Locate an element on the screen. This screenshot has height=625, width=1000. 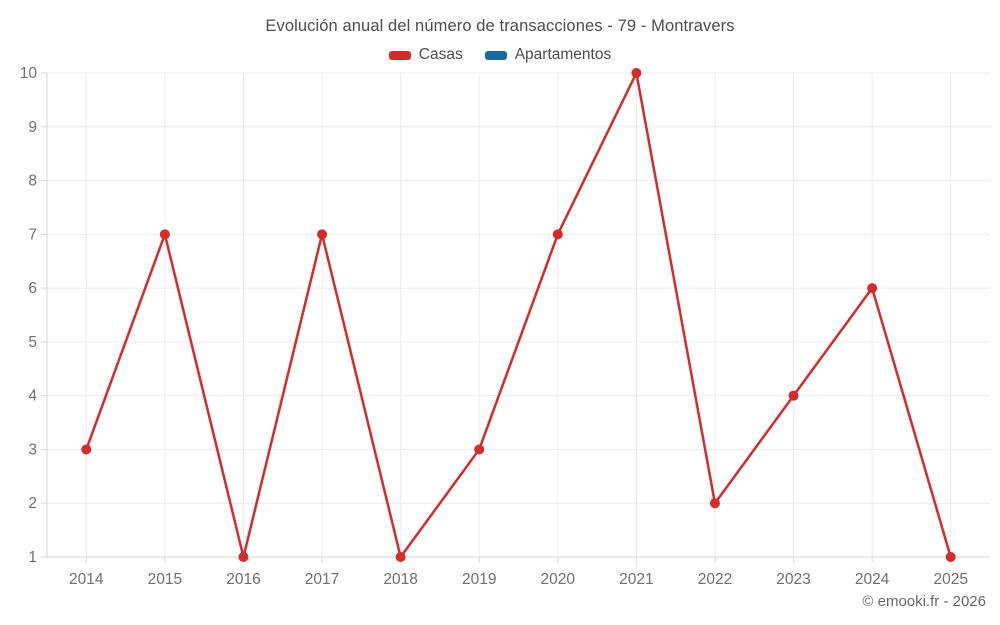
y-tick-label: 7 is located at coordinates (32, 234).